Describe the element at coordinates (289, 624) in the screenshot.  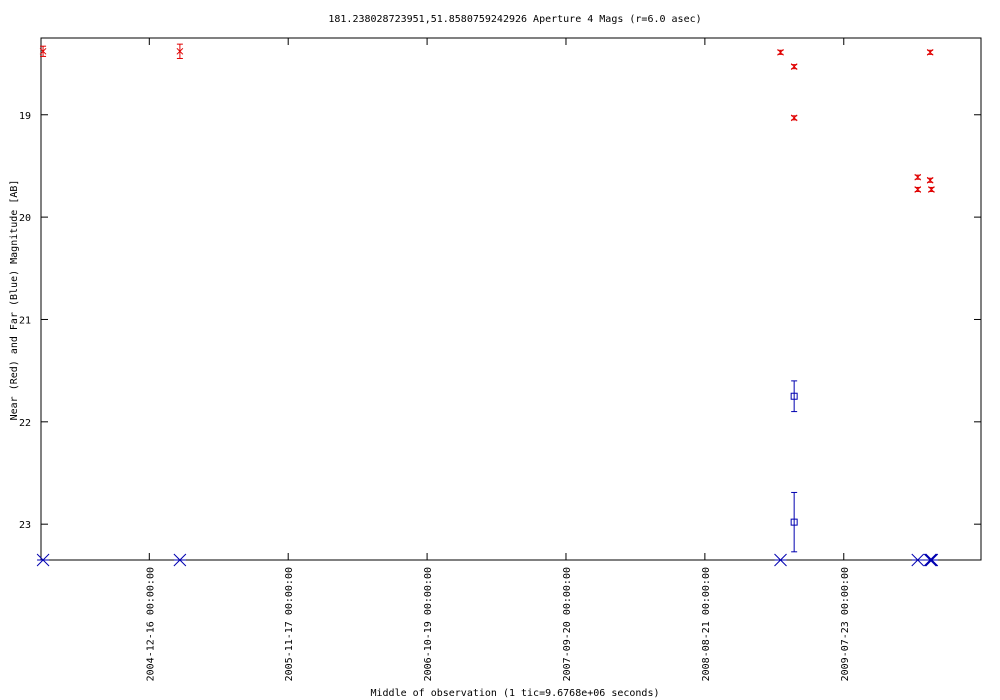
I see `x-tick-label: 2005-11-17 00:00:00` at that location.